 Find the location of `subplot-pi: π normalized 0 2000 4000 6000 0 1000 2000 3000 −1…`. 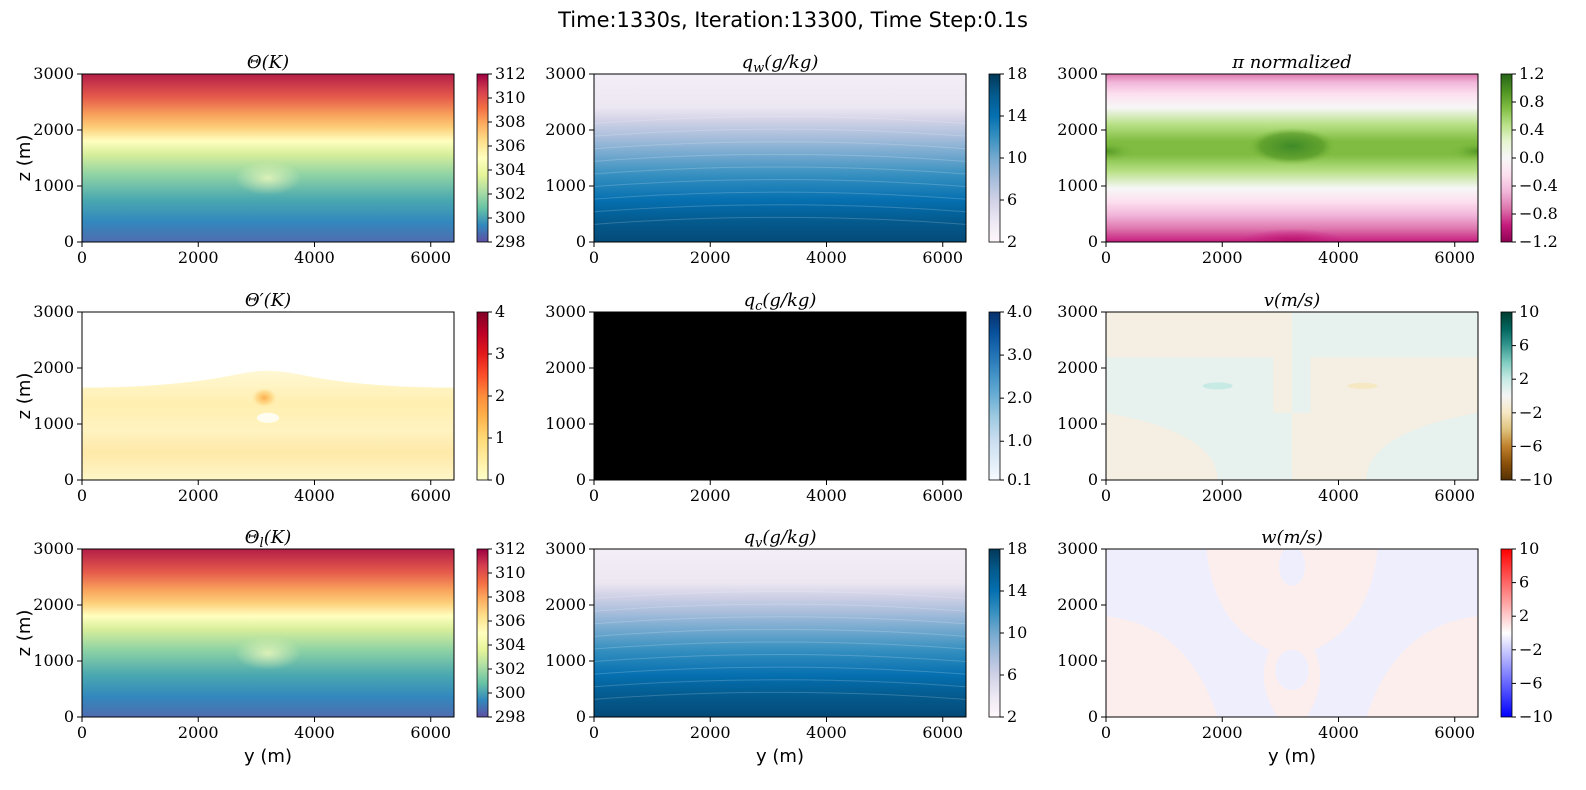

subplot-pi: π normalized 0 2000 4000 6000 0 1000 2000 3000 −1… is located at coordinates (1307, 159).